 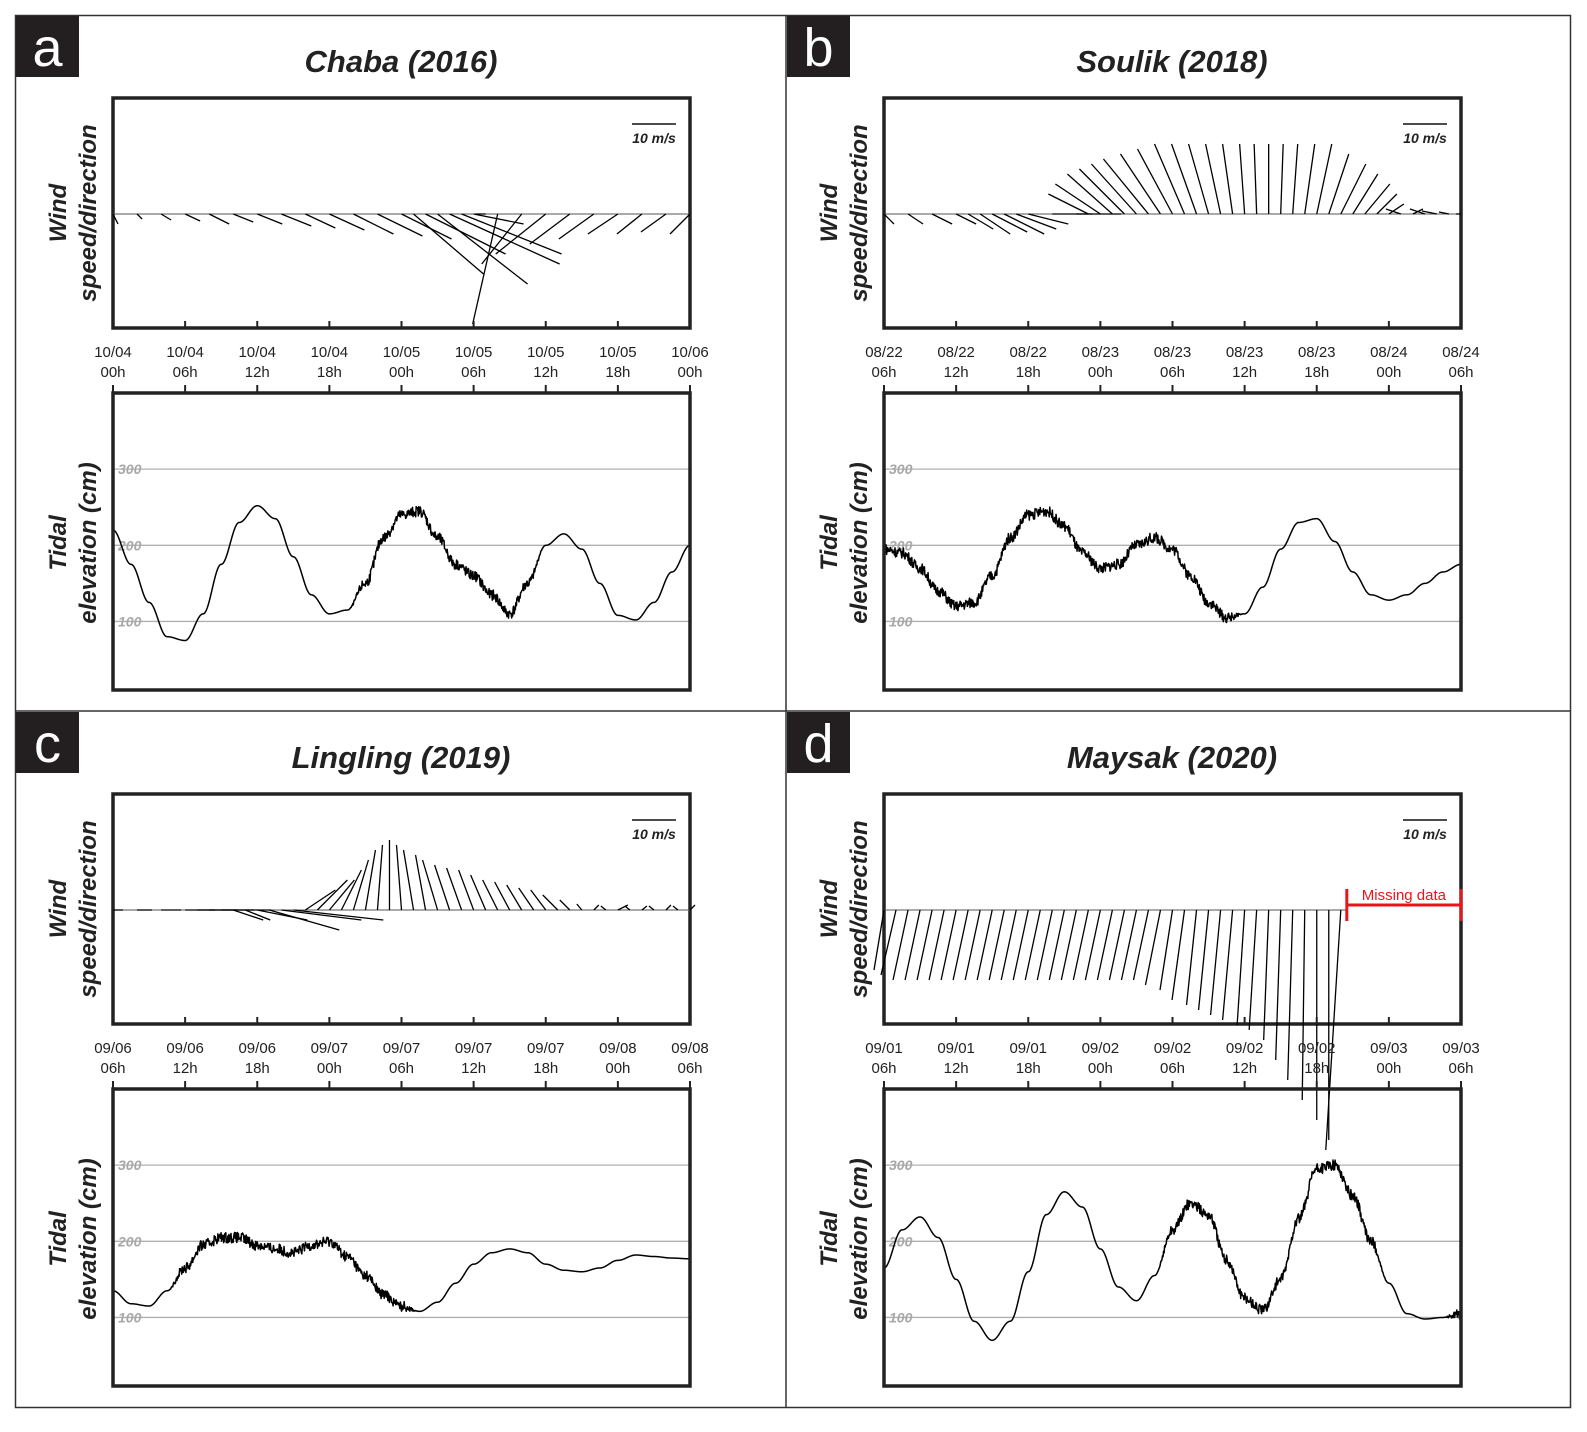 What do you see at coordinates (401, 61) in the screenshot?
I see `panel-title: Chaba (2016)` at bounding box center [401, 61].